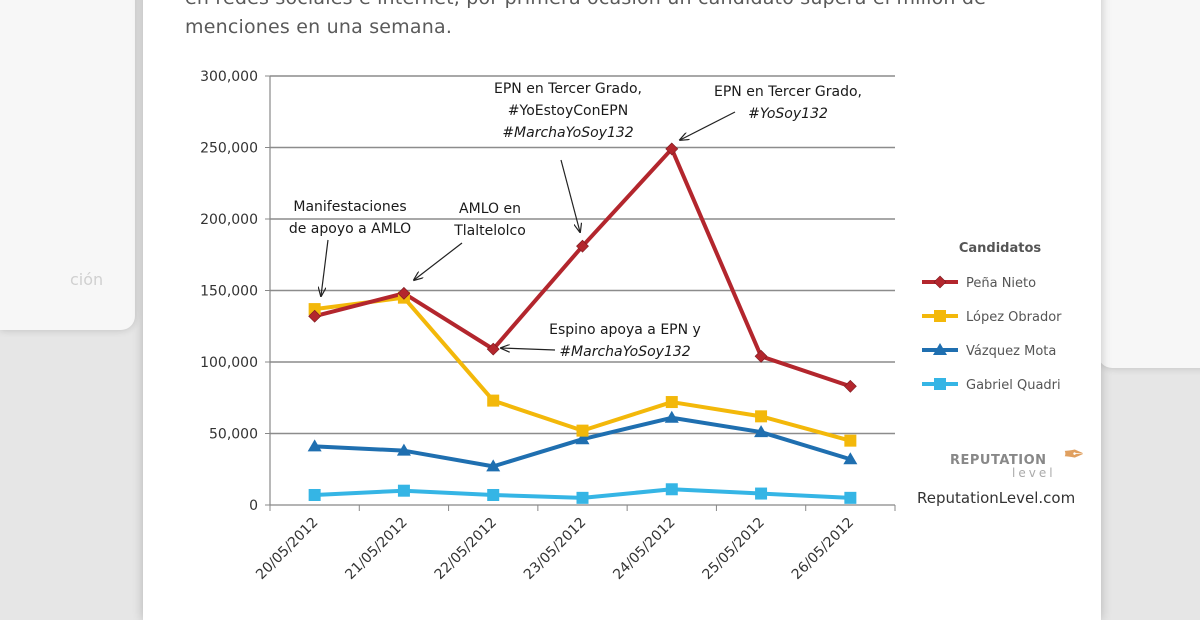 This screenshot has height=620, width=1200. What do you see at coordinates (287, 549) in the screenshot?
I see `x-tick-label: 20/05/2012` at bounding box center [287, 549].